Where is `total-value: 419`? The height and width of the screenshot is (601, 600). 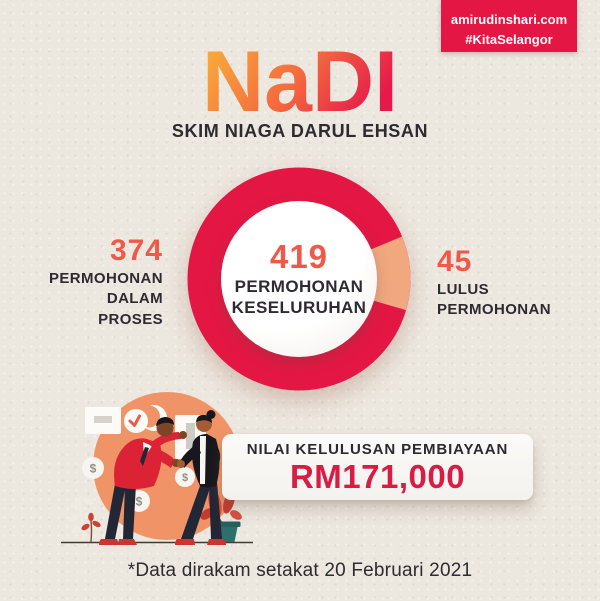 total-value: 419 is located at coordinates (299, 257).